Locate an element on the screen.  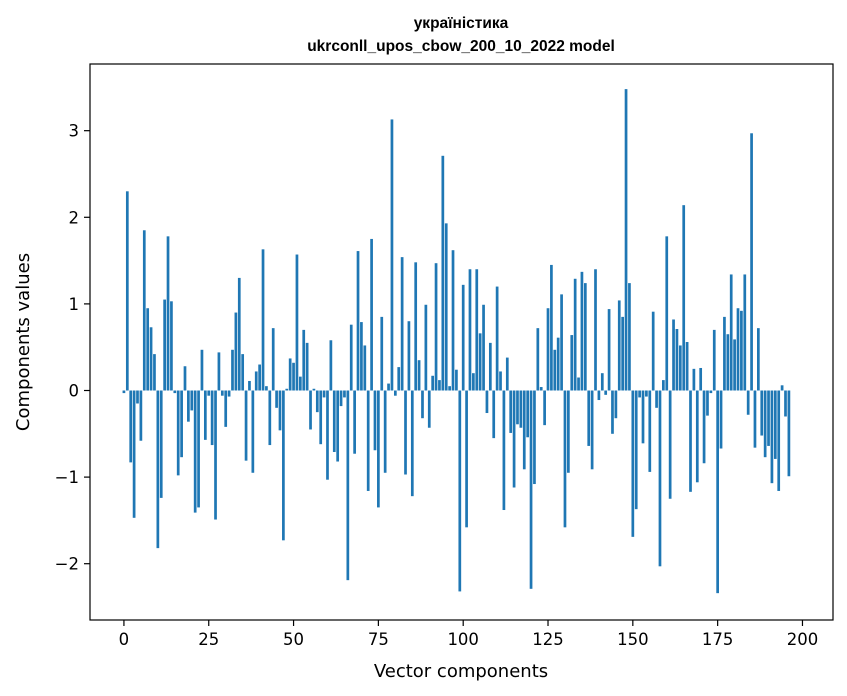
x-tick-label: 0 is located at coordinates (124, 639).